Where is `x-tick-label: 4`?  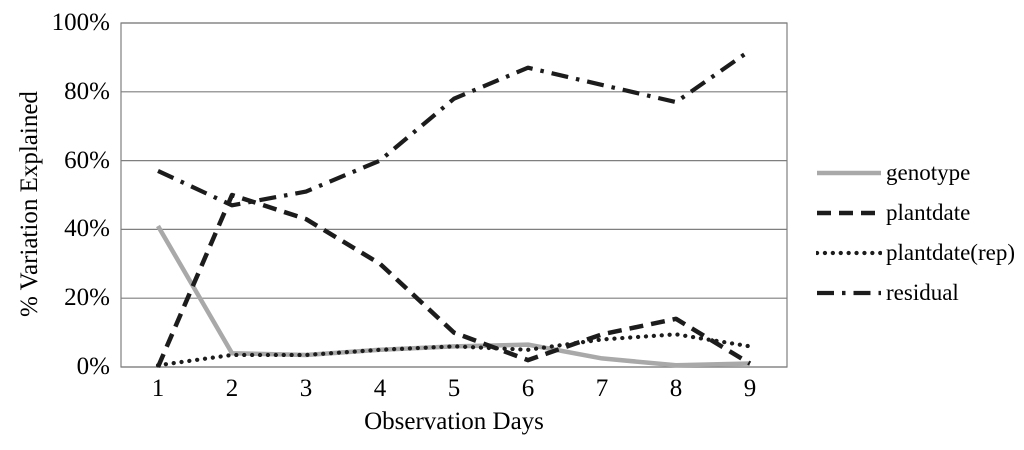 x-tick-label: 4 is located at coordinates (380, 388).